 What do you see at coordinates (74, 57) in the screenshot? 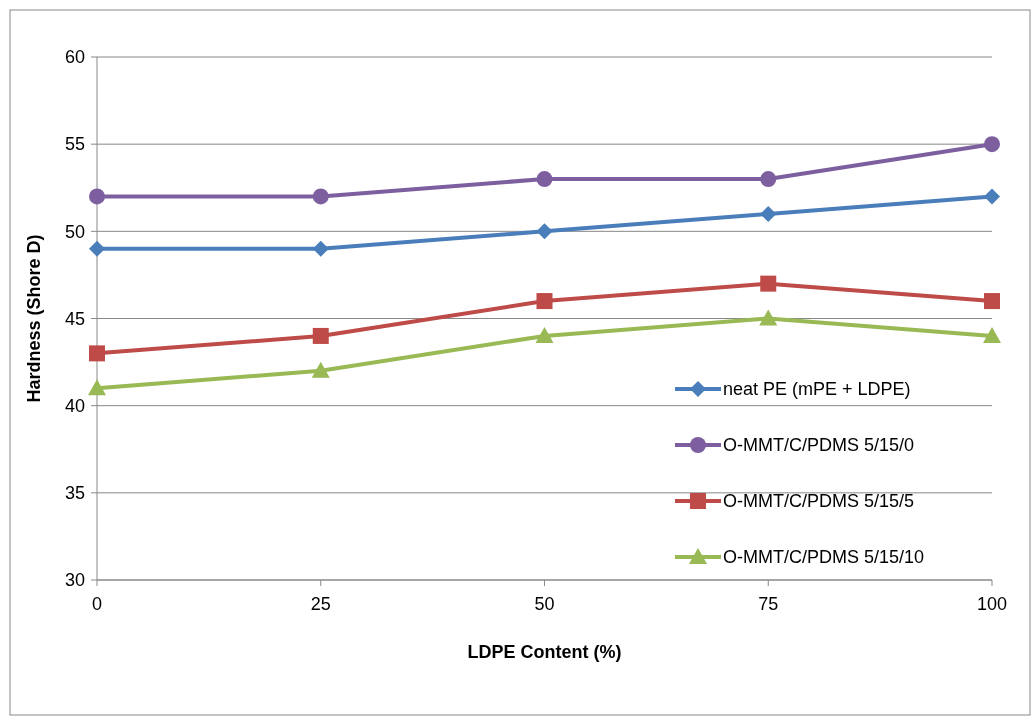
I see `y-tick-label: 60` at bounding box center [74, 57].